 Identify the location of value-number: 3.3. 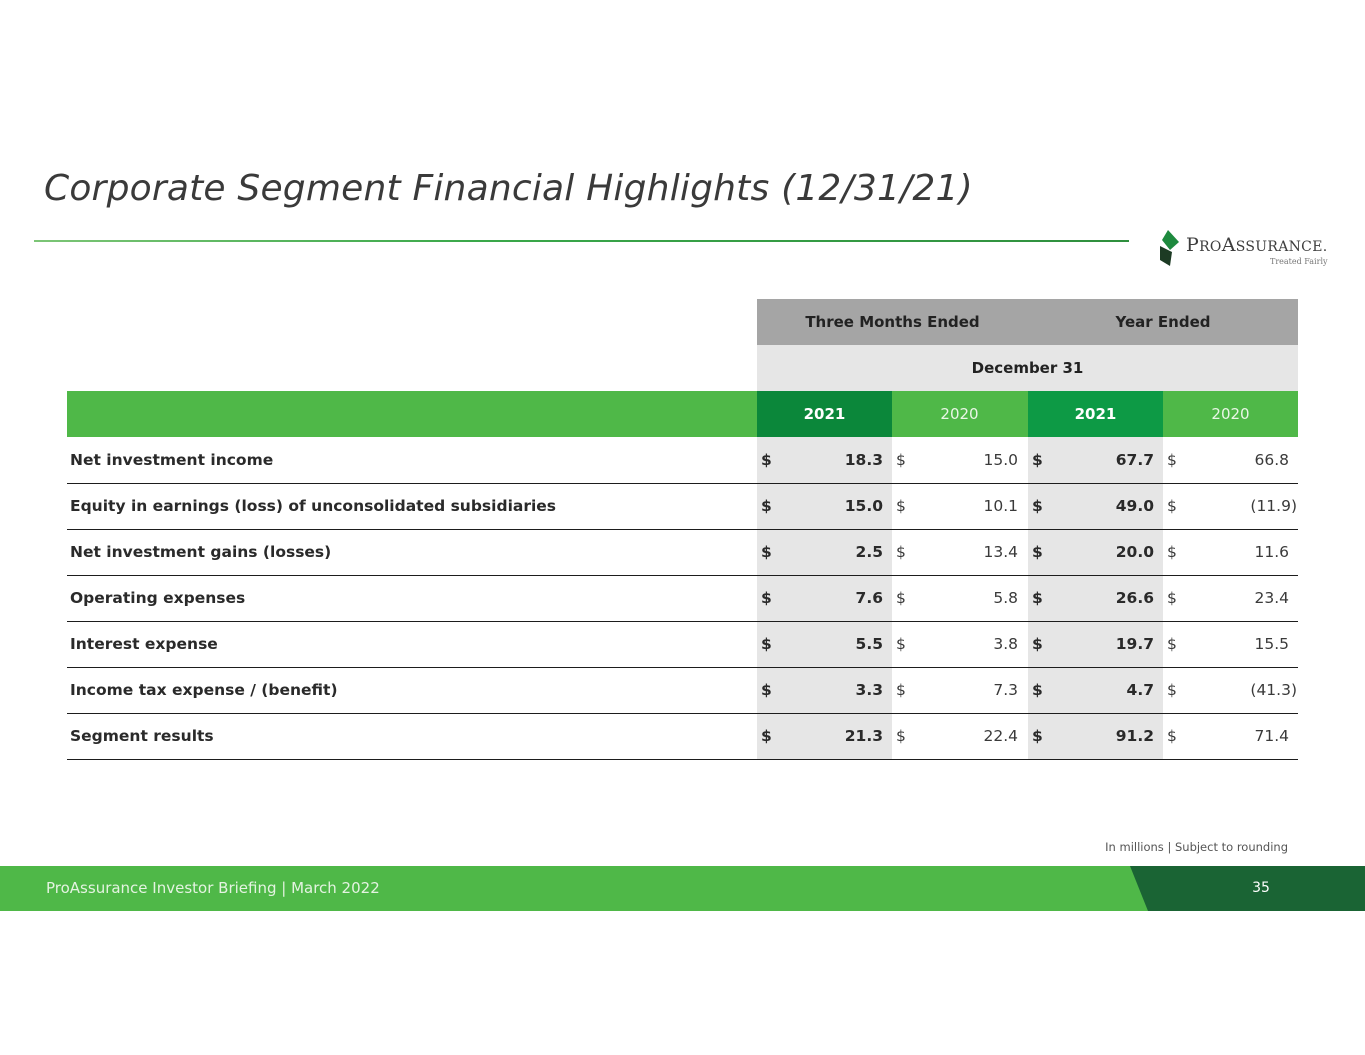
(869, 690).